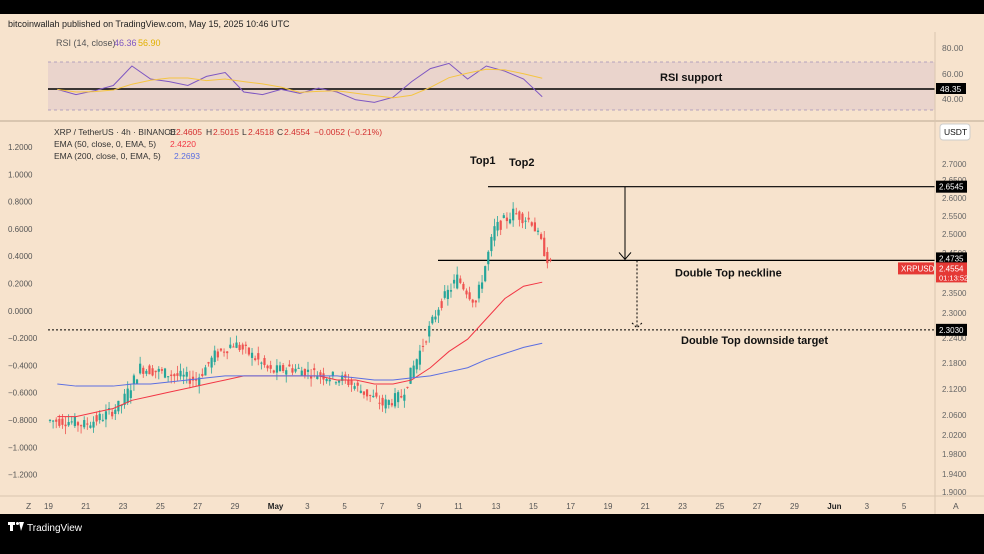 This screenshot has height=554, width=984. Describe the element at coordinates (197, 506) in the screenshot. I see `time-axis-tick: 27` at that location.